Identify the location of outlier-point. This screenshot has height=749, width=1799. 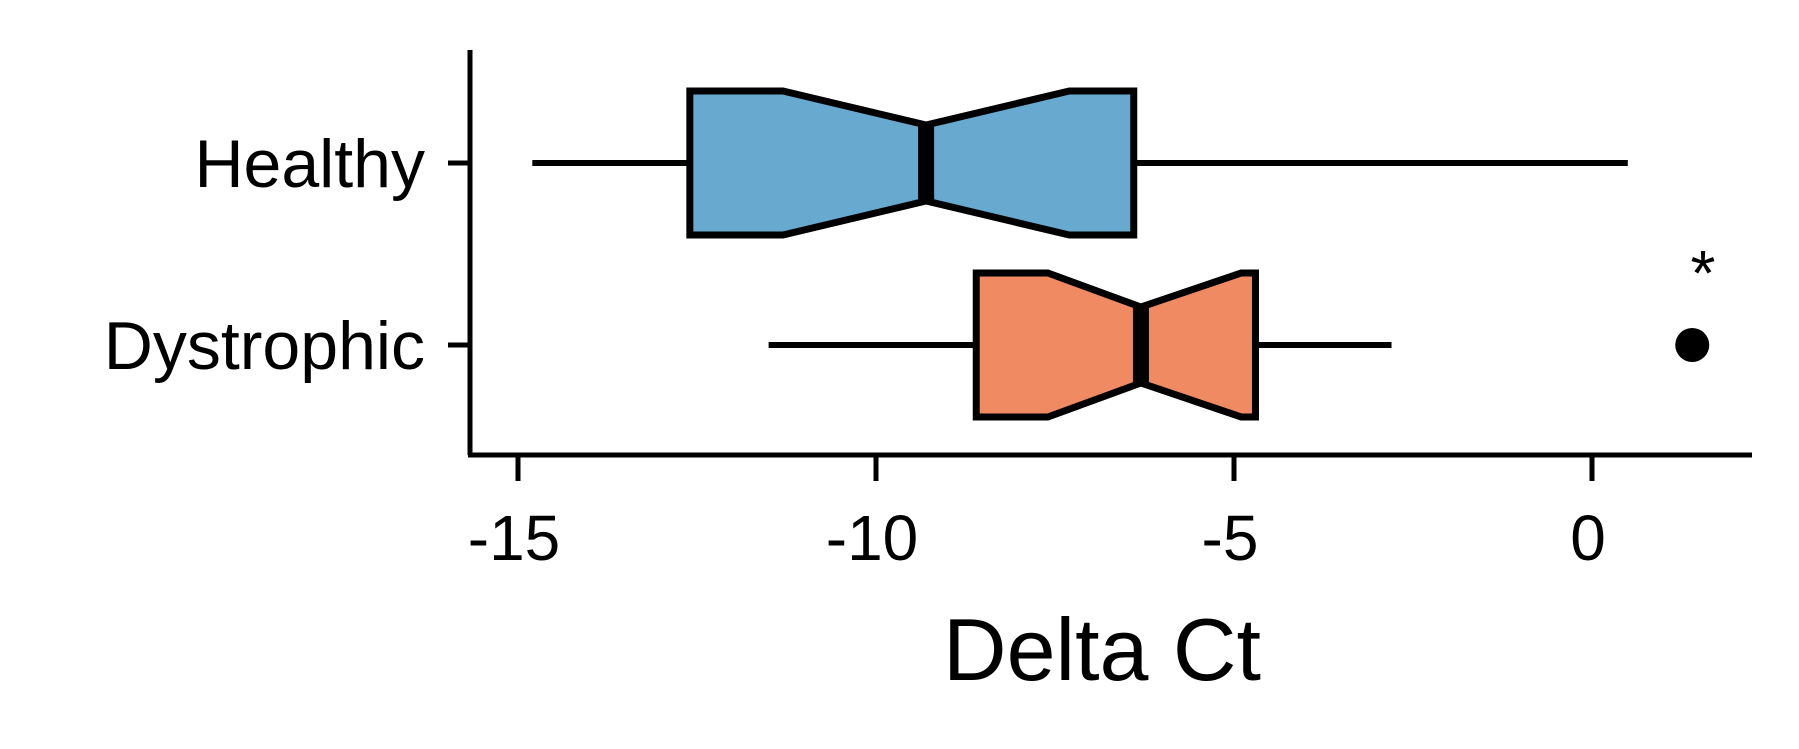
(1692, 345).